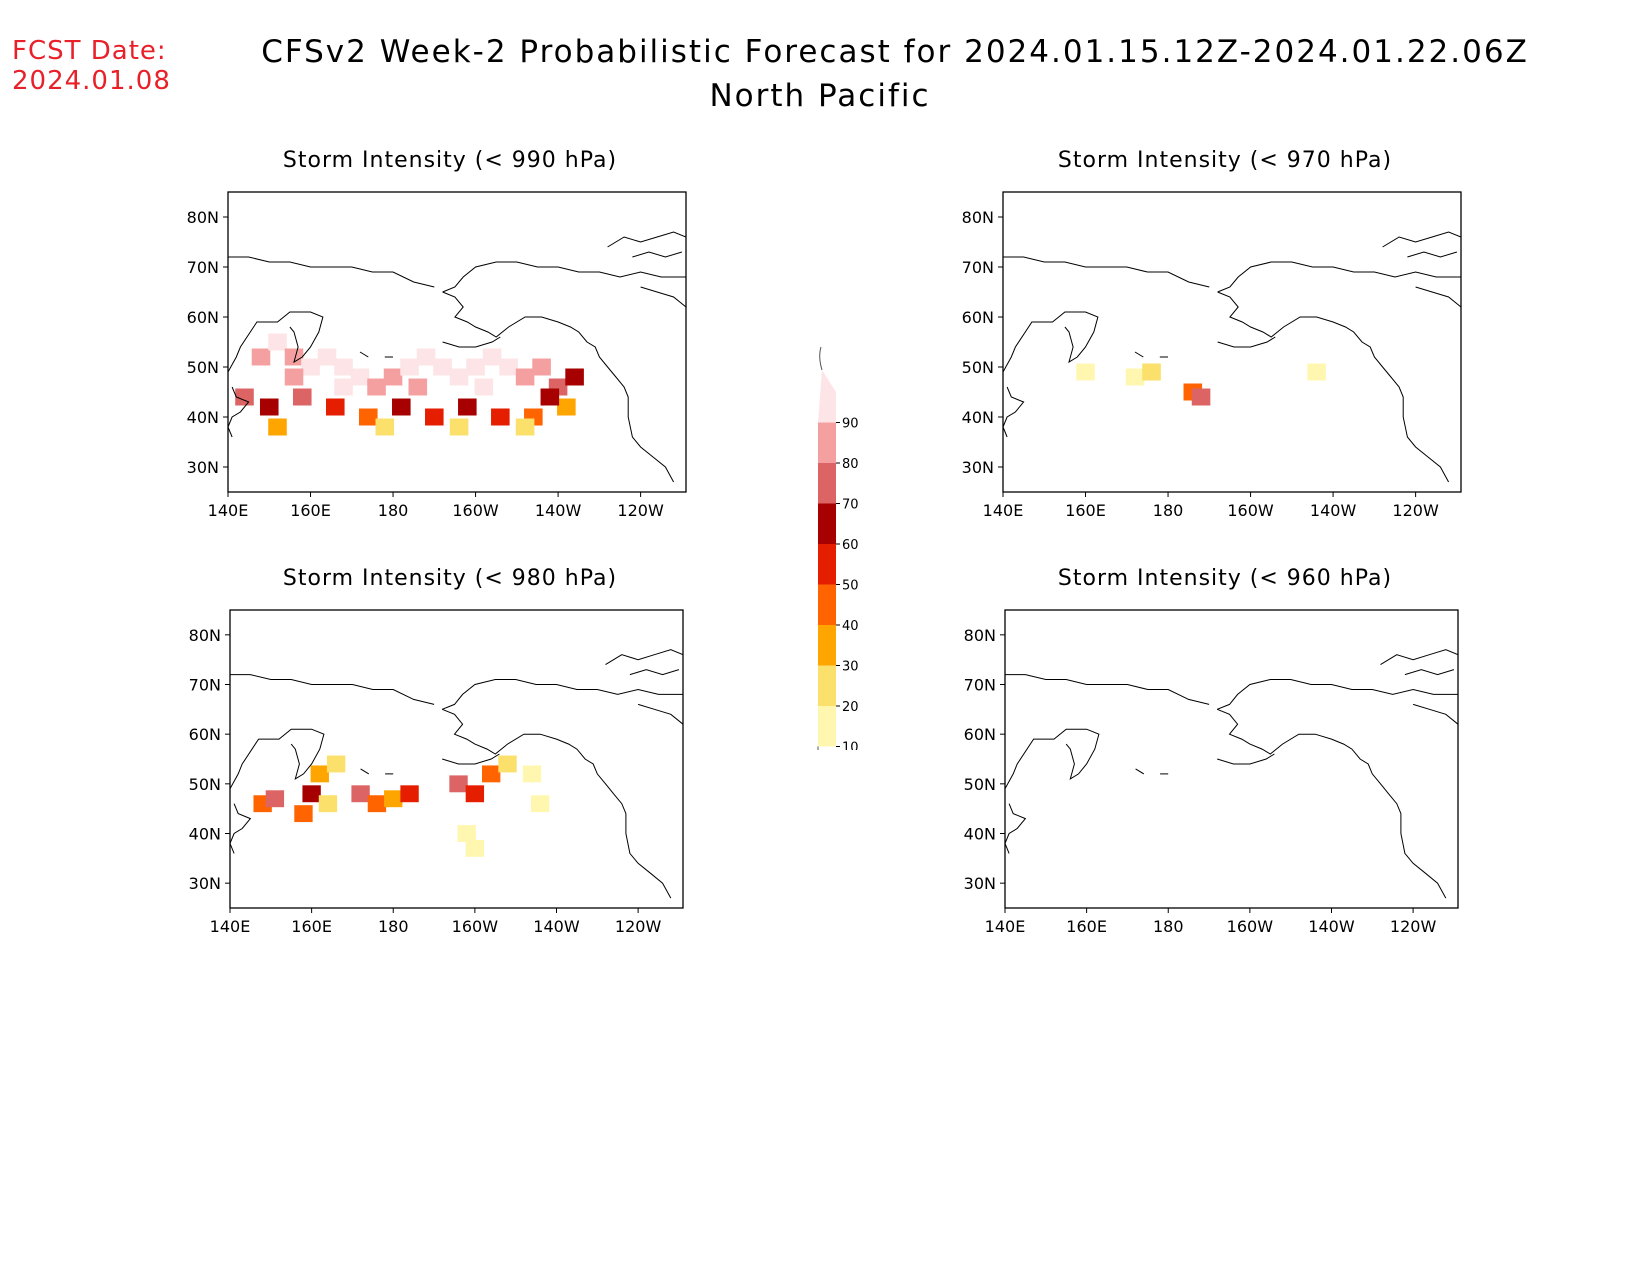 Image resolution: width=1650 pixels, height=1275 pixels. Describe the element at coordinates (850, 667) in the screenshot. I see `legend-label: 30` at that location.